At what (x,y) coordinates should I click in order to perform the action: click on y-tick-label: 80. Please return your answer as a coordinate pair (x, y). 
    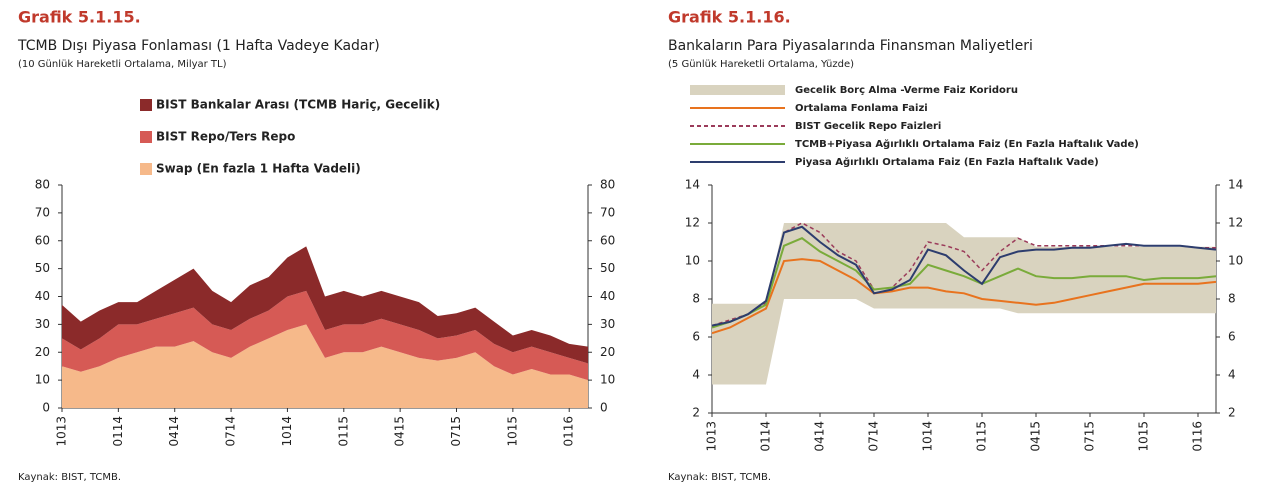
    Looking at the image, I should click on (42, 185).